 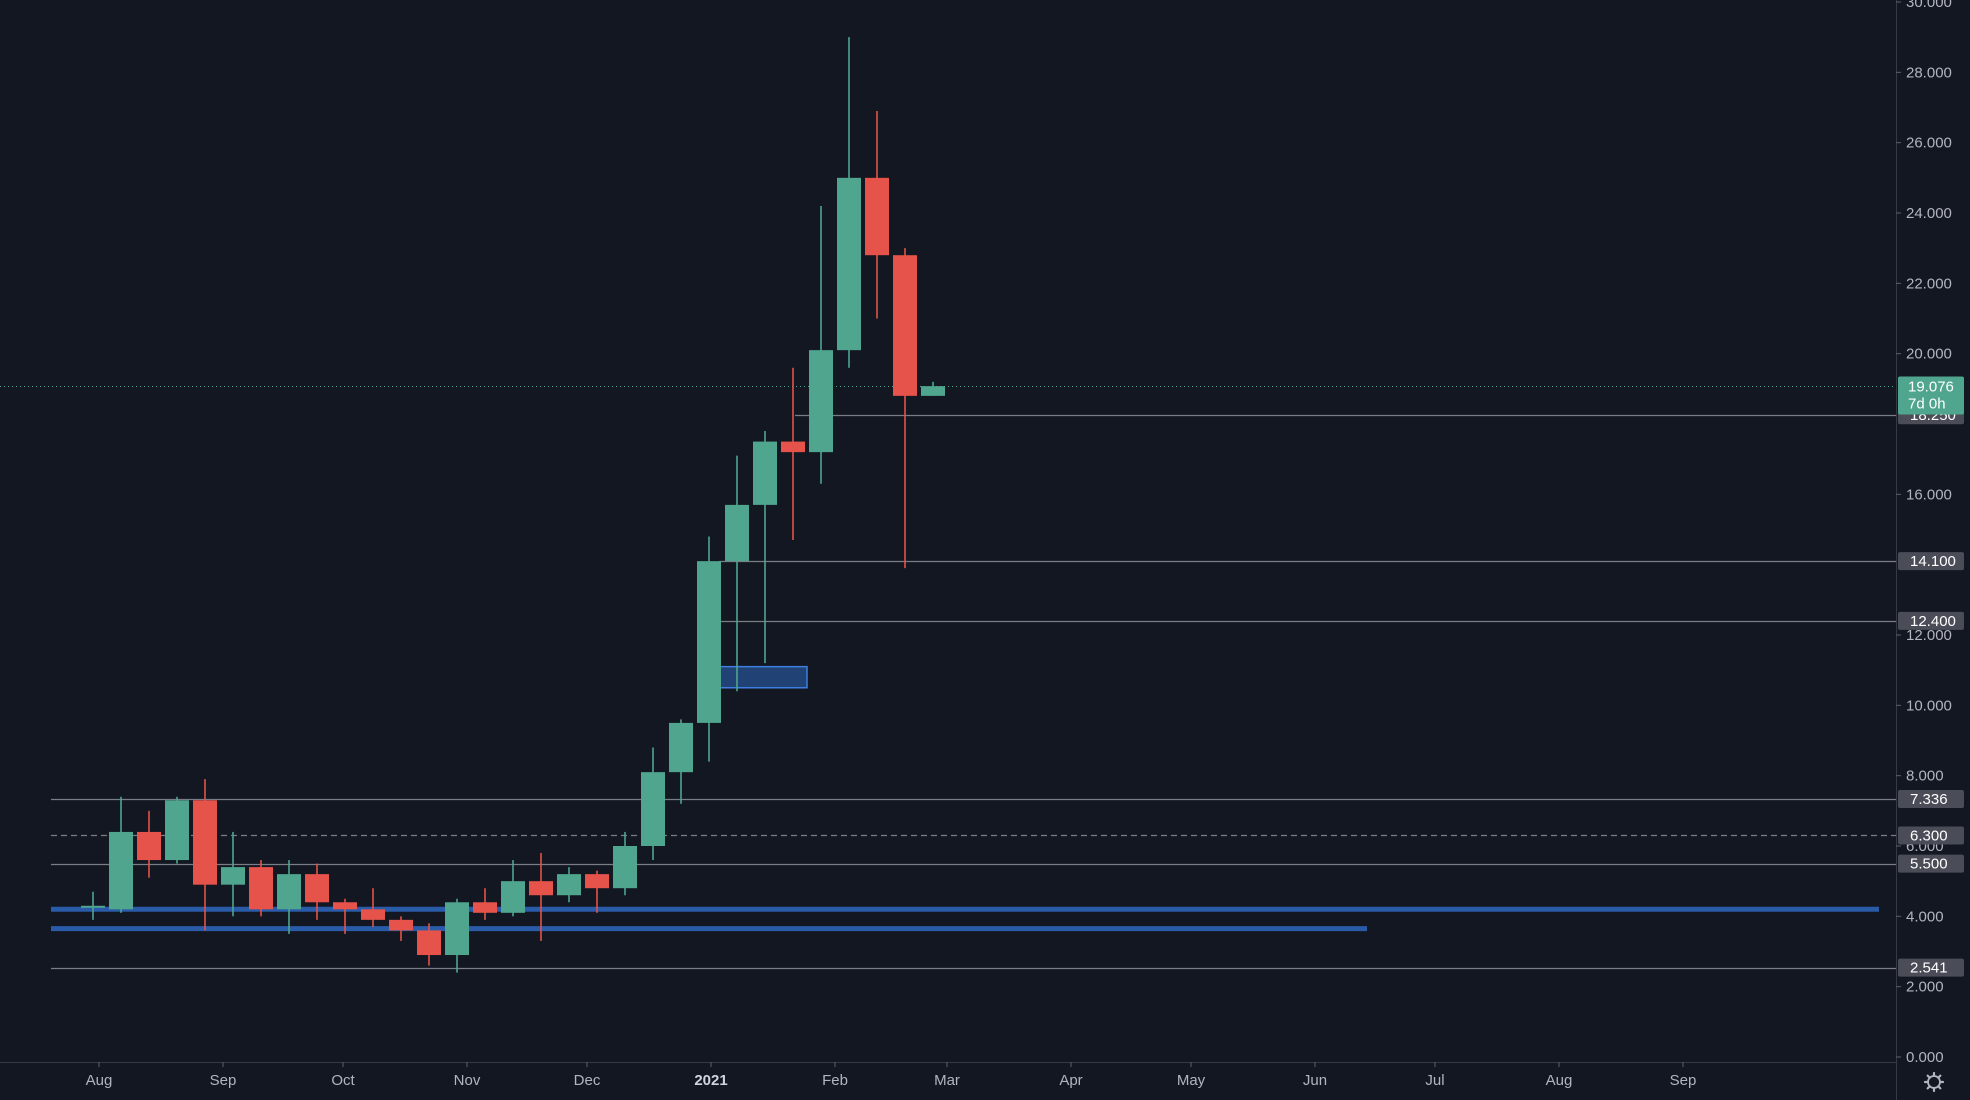 I want to click on price-tick-label: 0.000, so click(x=1925, y=1057).